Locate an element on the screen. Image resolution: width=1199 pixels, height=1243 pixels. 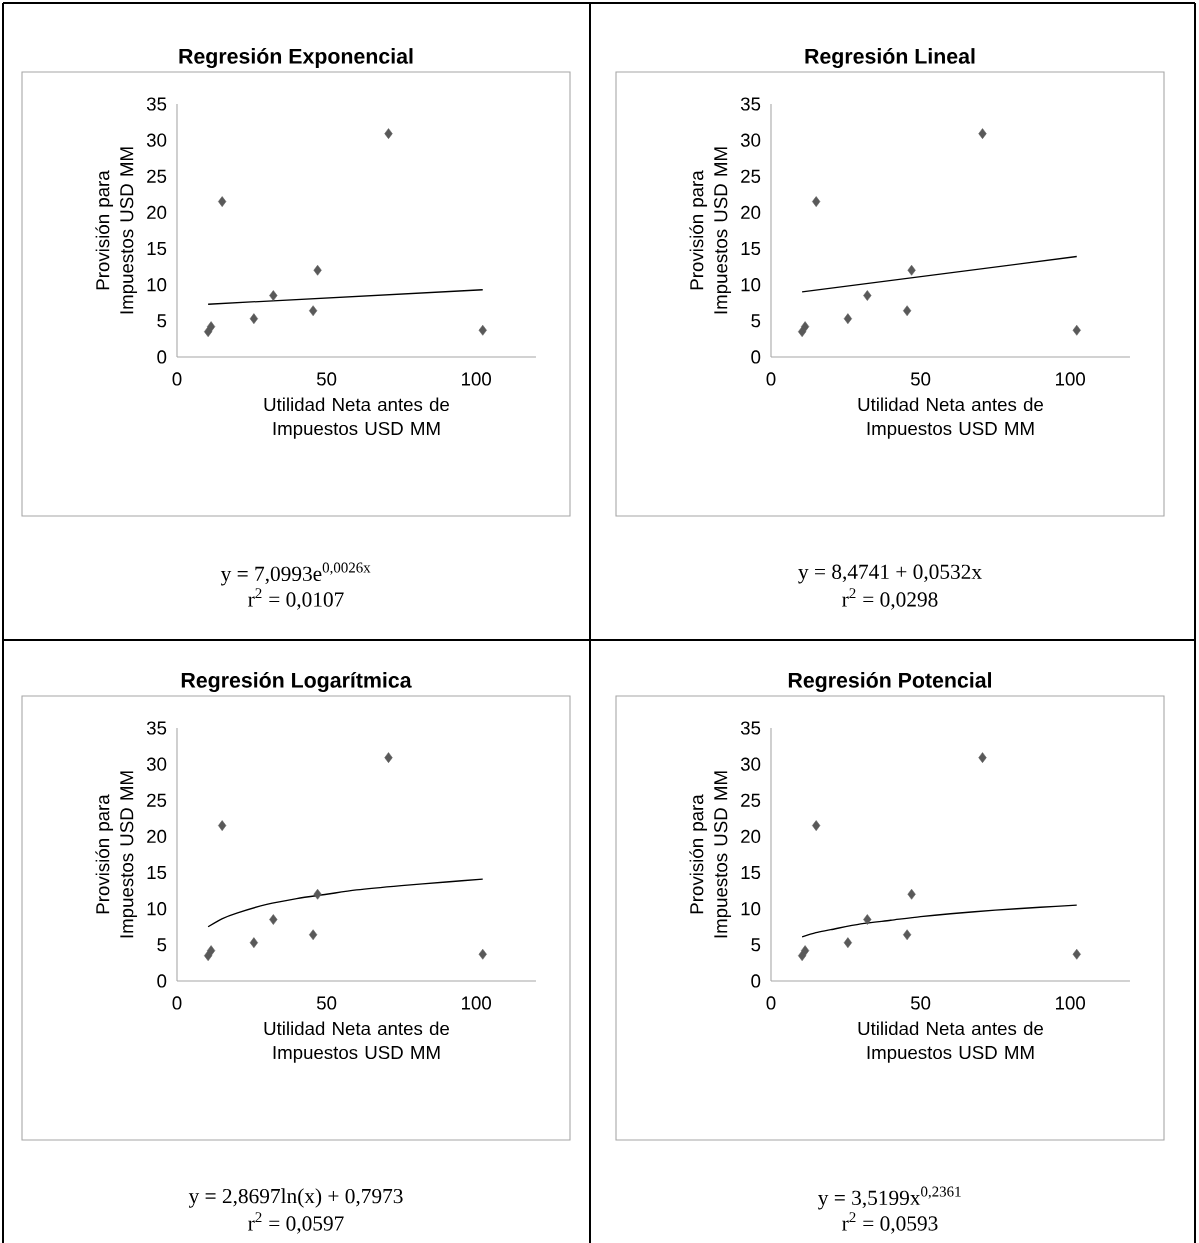
text: r$^{2}$ = 0,0593 is located at coordinates (890, 1223).